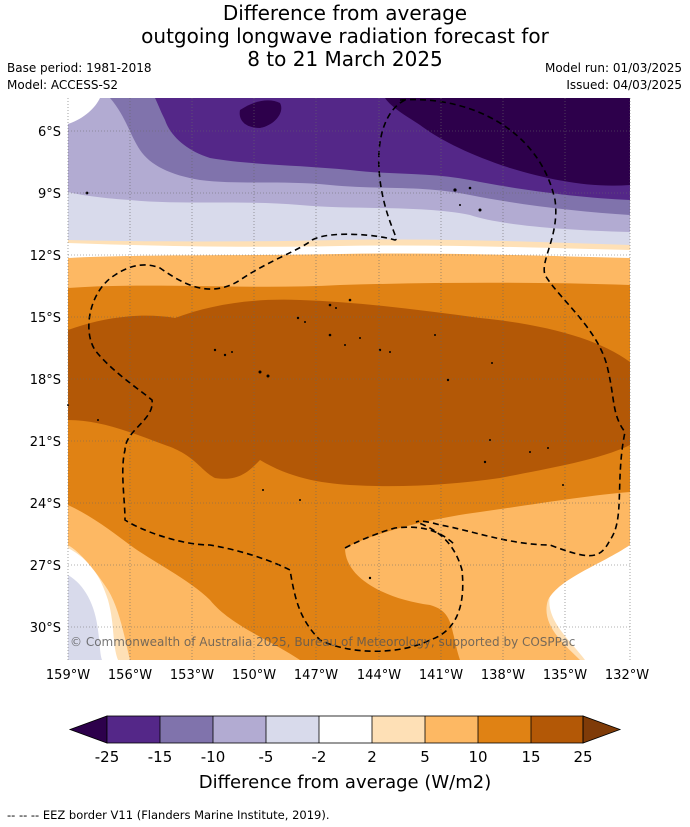  What do you see at coordinates (425, 757) in the screenshot?
I see `colorbar-tick: 5` at bounding box center [425, 757].